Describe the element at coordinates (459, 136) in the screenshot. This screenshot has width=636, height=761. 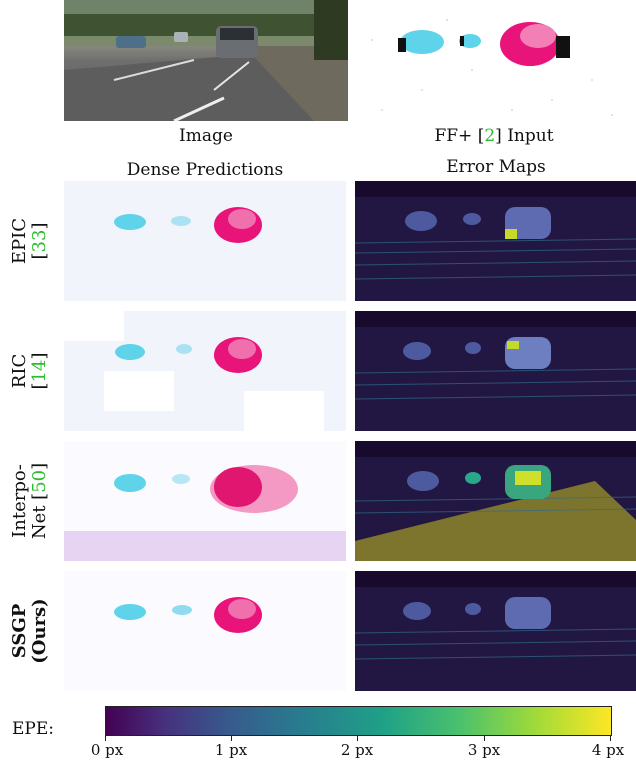
I see `input-caption-prefix: FF+ [` at that location.